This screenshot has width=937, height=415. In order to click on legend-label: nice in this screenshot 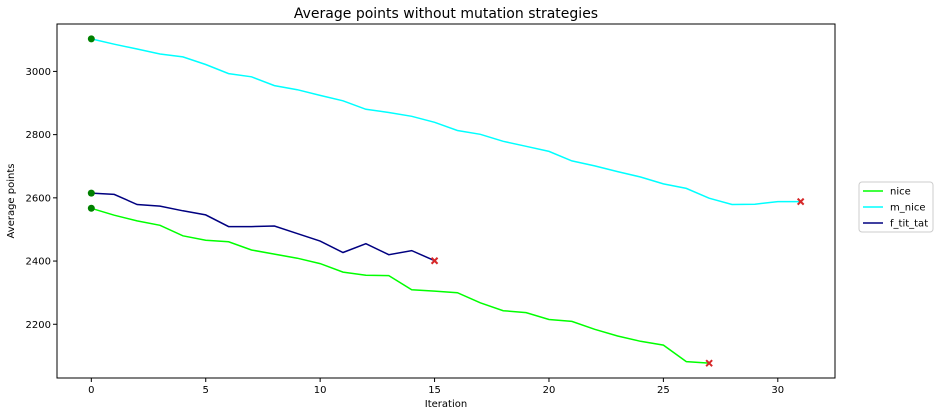, I will do `click(900, 192)`.